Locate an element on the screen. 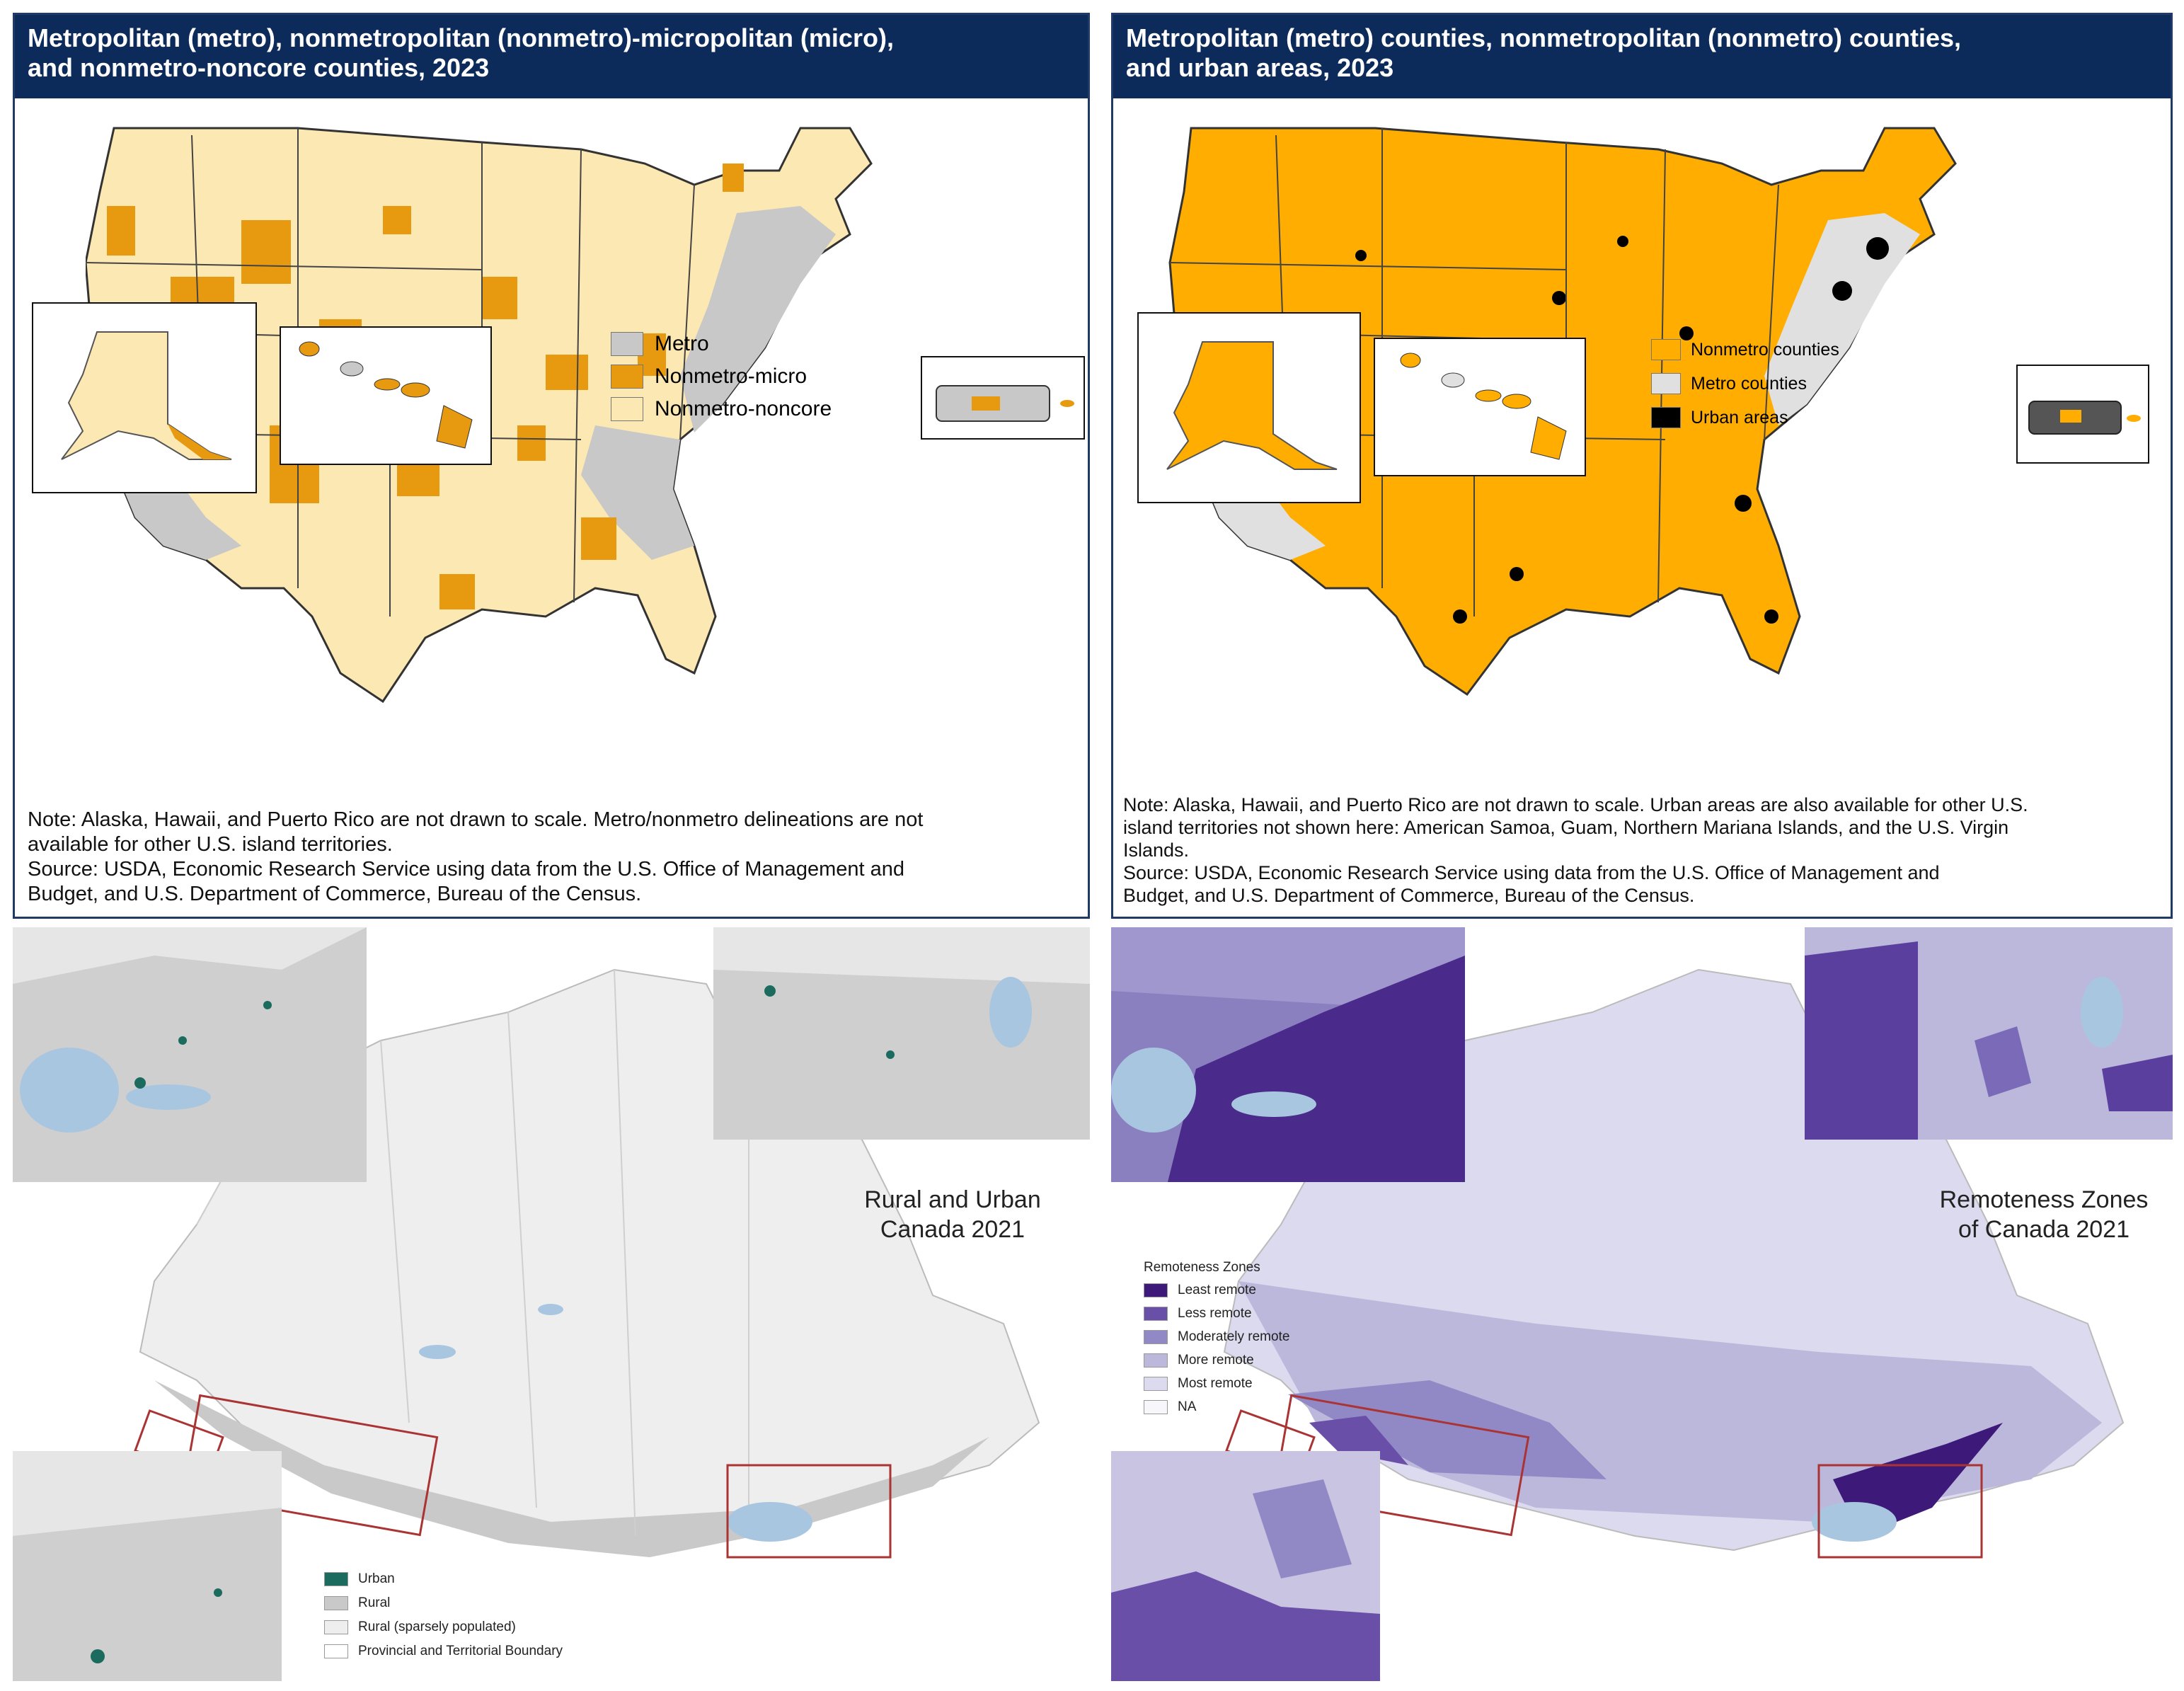  legend-label-na: NA is located at coordinates (1187, 1406).